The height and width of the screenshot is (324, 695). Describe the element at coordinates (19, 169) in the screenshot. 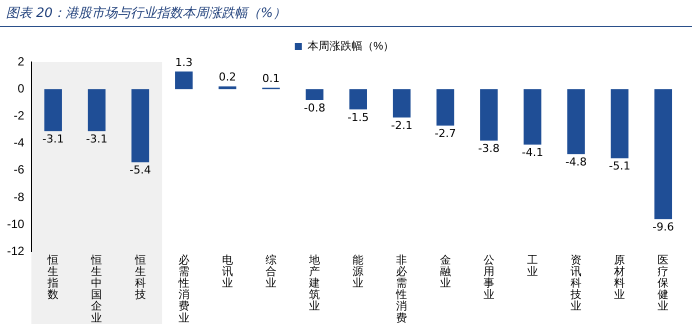

I see `y-tick-label: -6` at that location.